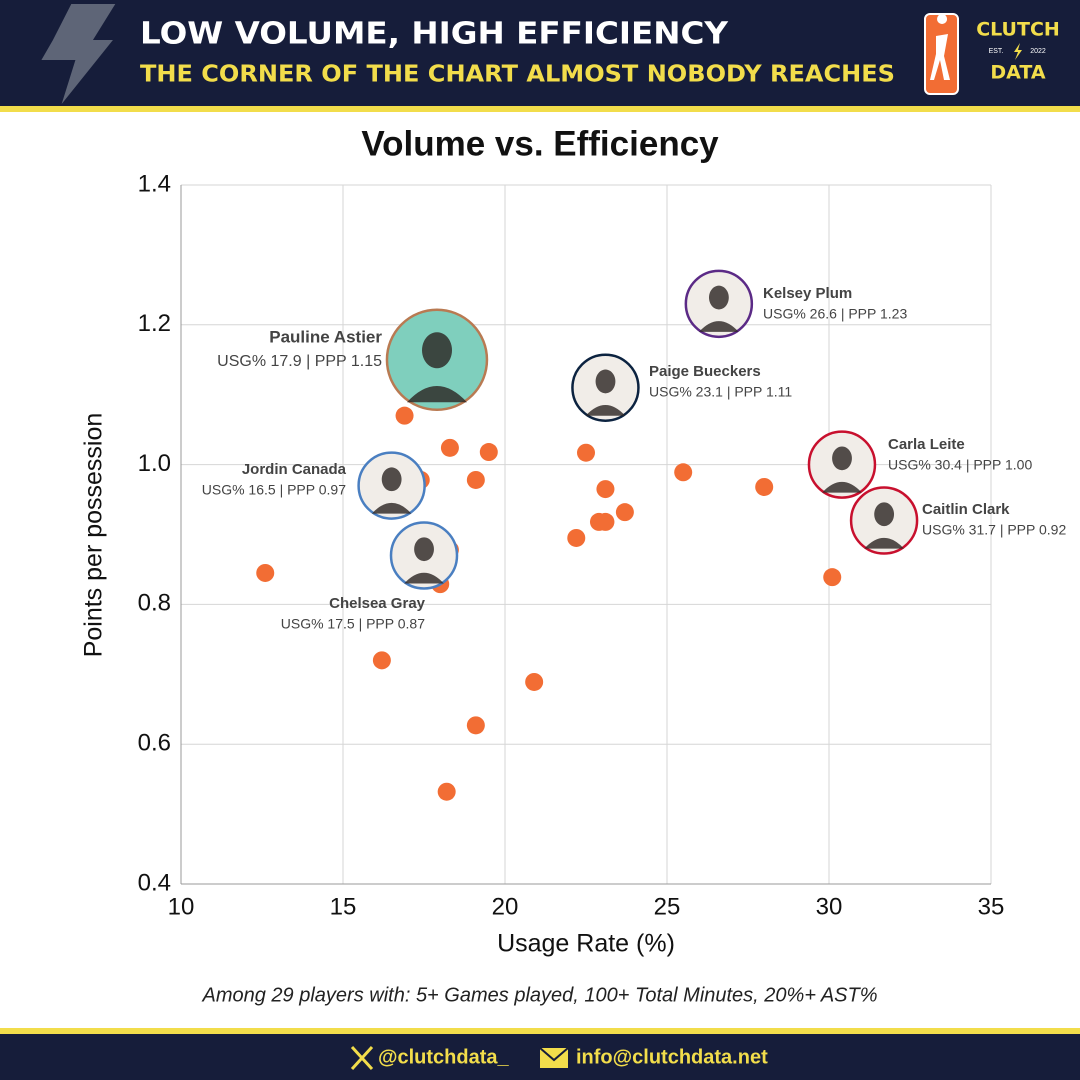  Describe the element at coordinates (181, 906) in the screenshot. I see `x-tick-label: 10` at that location.